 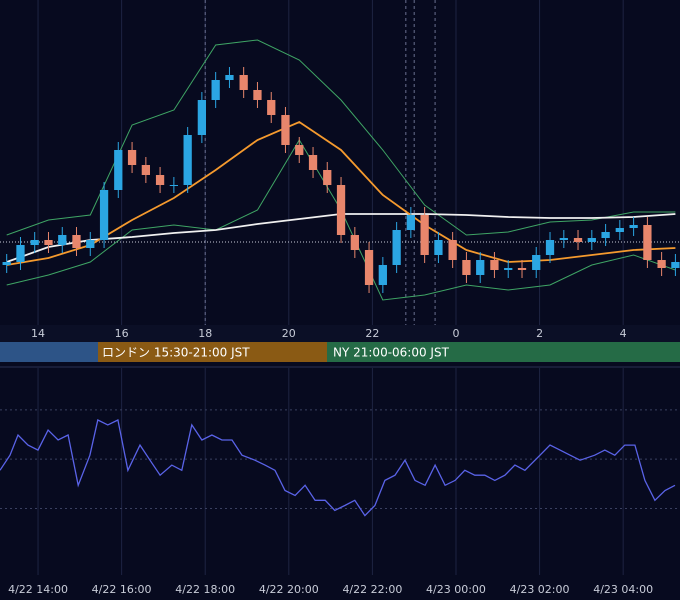 What do you see at coordinates (503, 352) in the screenshot?
I see `session-ny` at bounding box center [503, 352].